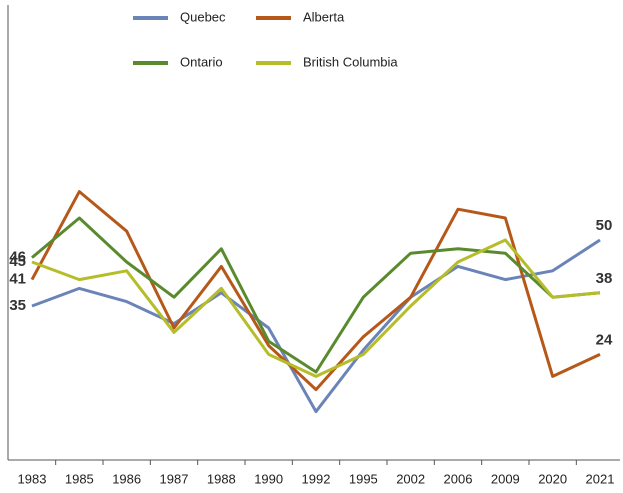 The height and width of the screenshot is (493, 623). I want to click on x-tick-label: 1985, so click(79, 478).